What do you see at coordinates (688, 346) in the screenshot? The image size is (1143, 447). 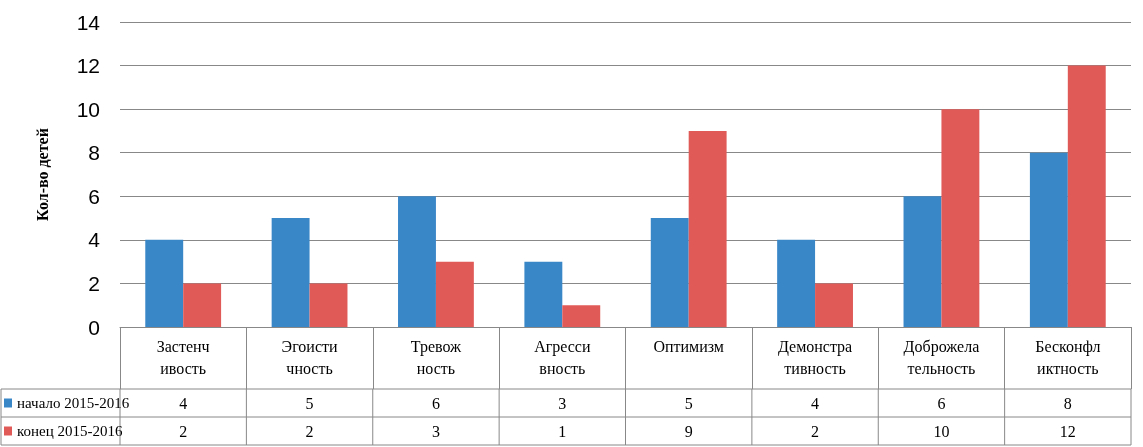 I see `x-tick-label: Оптимизм` at bounding box center [688, 346].